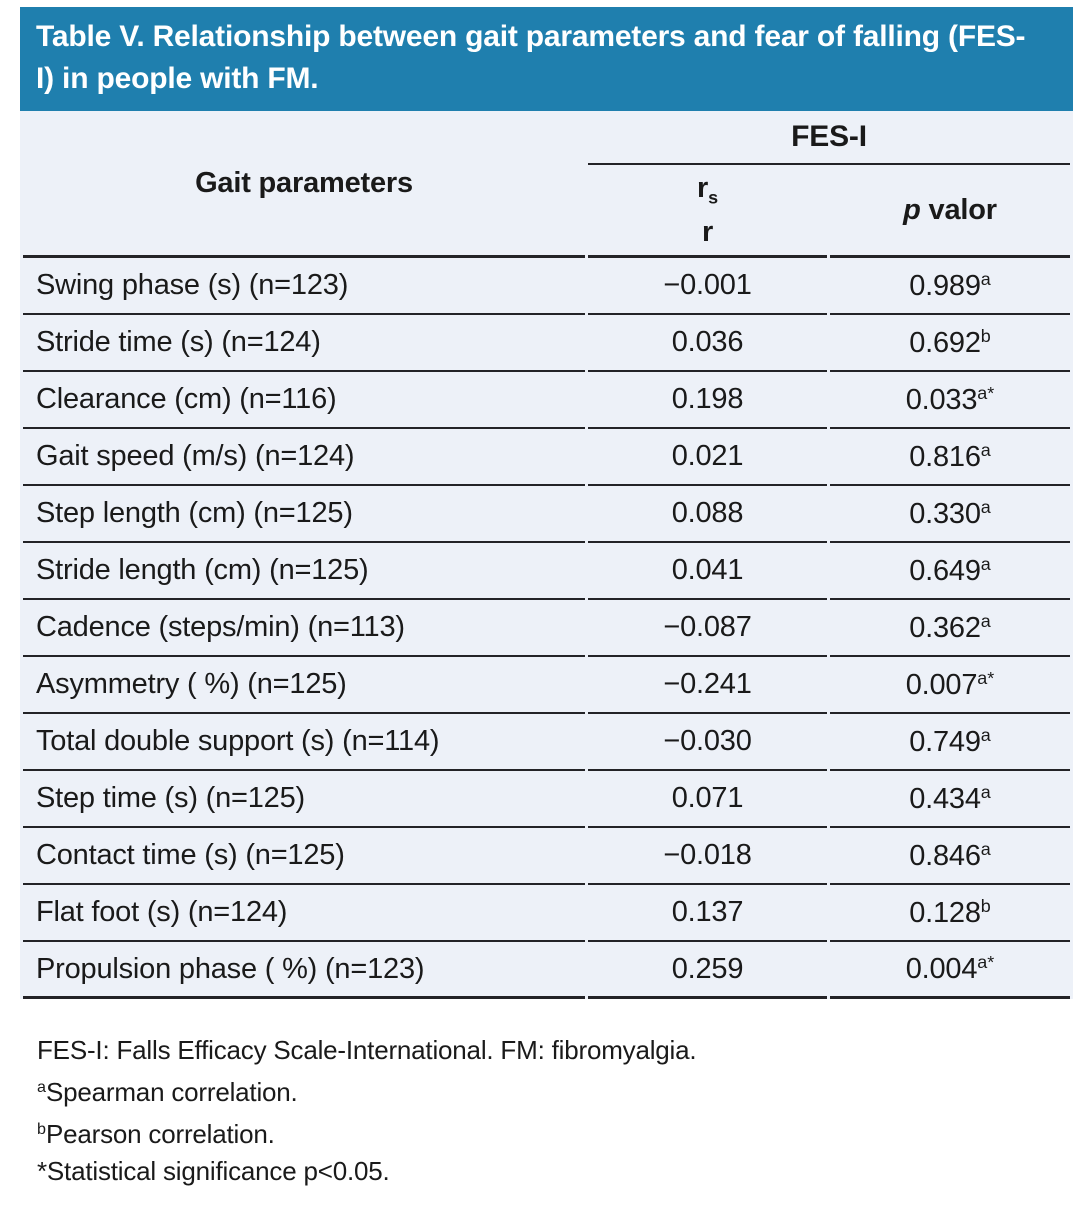 Image resolution: width=1088 pixels, height=1211 pixels. I want to click on table-row: Asymmetry ( %) (n=125) −0.241 0.007a*, so click(546, 685).